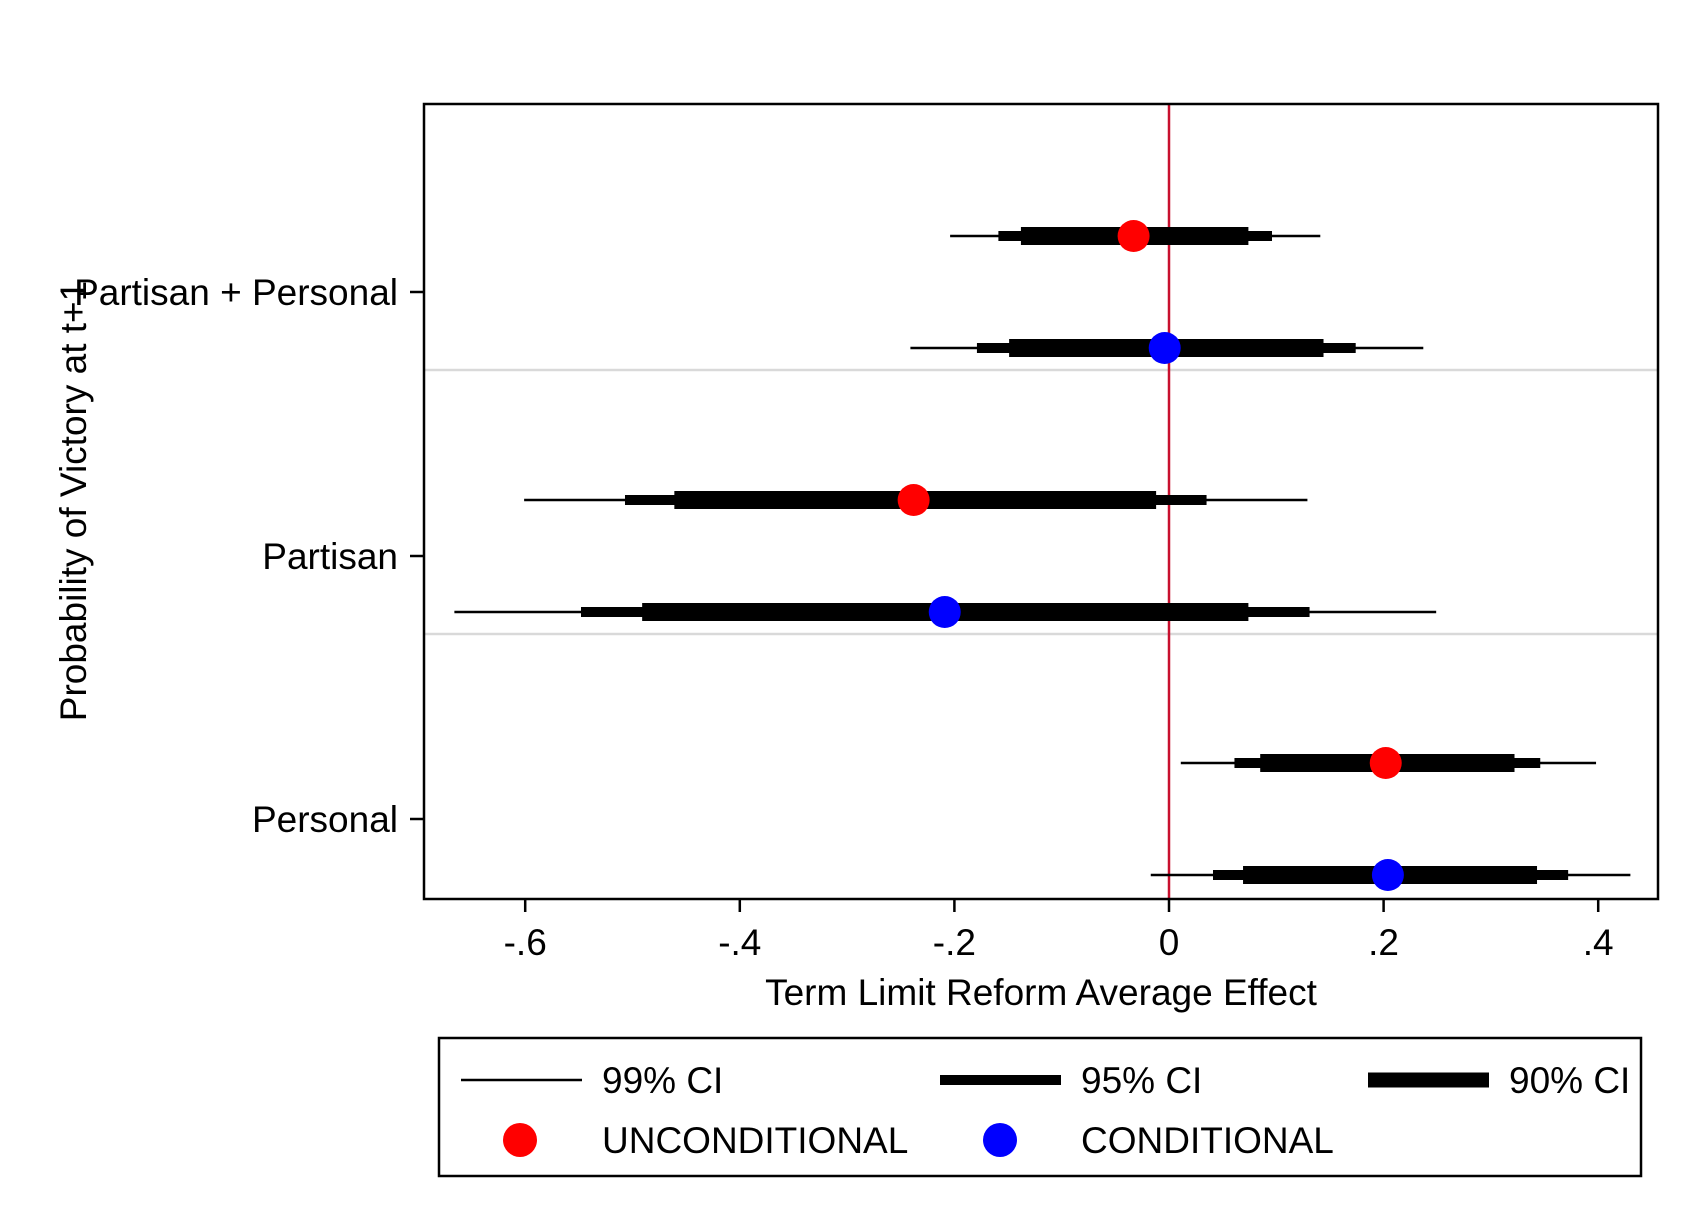  Describe the element at coordinates (525, 942) in the screenshot. I see `x-tick-label: -.6` at that location.